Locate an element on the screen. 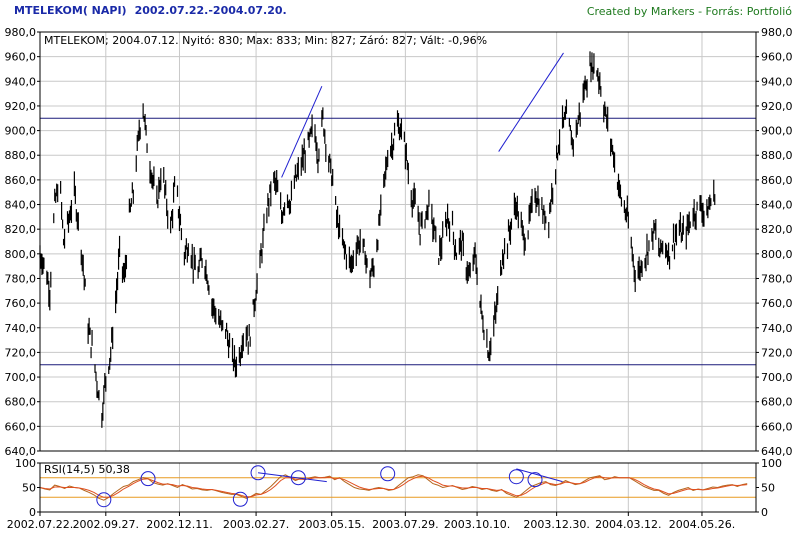 This screenshot has height=540, width=800. price-y-label-left: 700,0 is located at coordinates (21, 377).